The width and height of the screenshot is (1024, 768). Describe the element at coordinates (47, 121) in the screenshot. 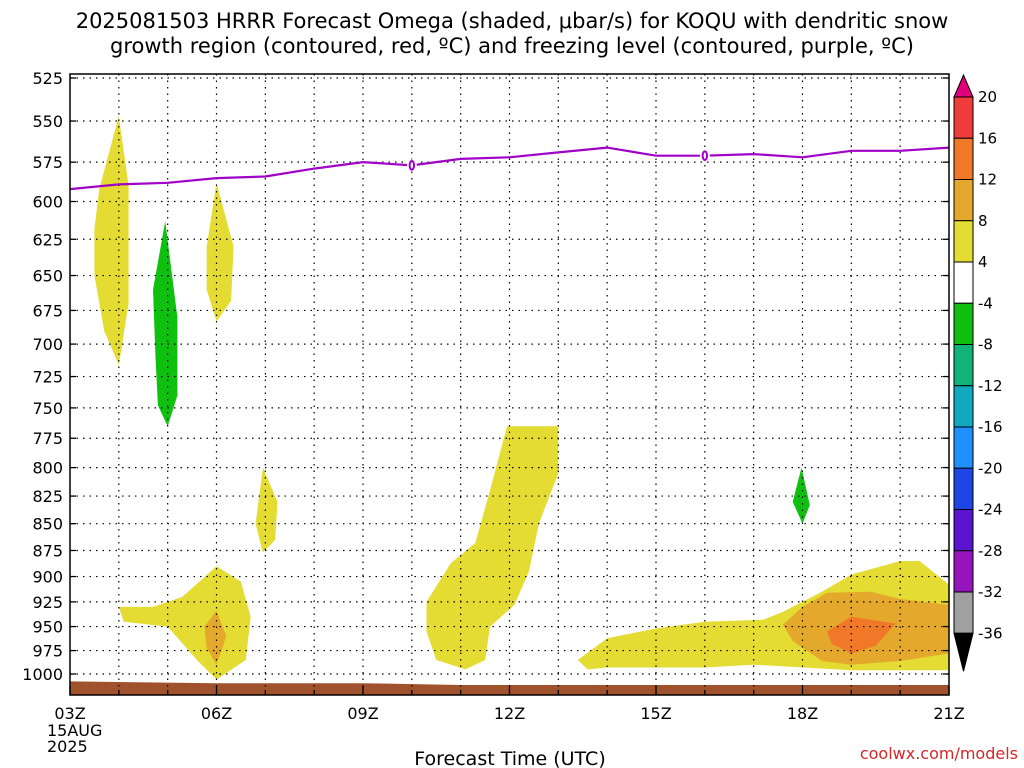

I see `y-tick-label-550: 550` at that location.